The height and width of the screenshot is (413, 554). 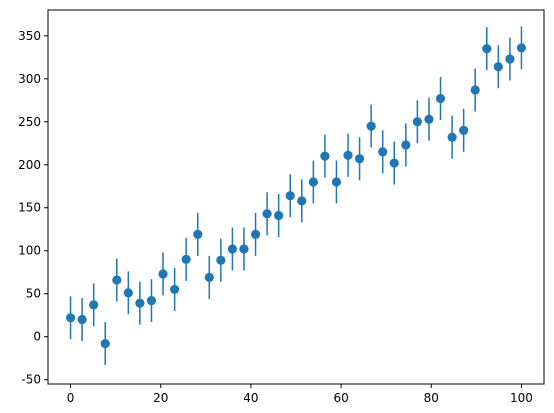 I want to click on x-tick-label: 80, so click(x=431, y=398).